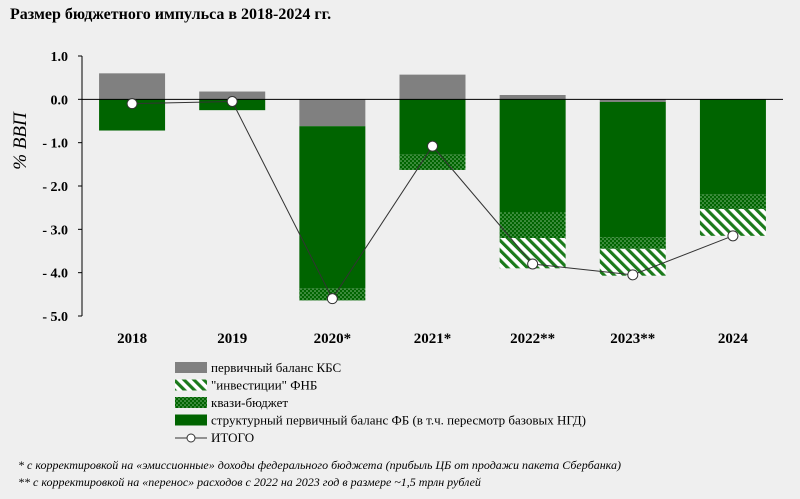  I want to click on legend-label: первичный баланс КБС, so click(276, 367).